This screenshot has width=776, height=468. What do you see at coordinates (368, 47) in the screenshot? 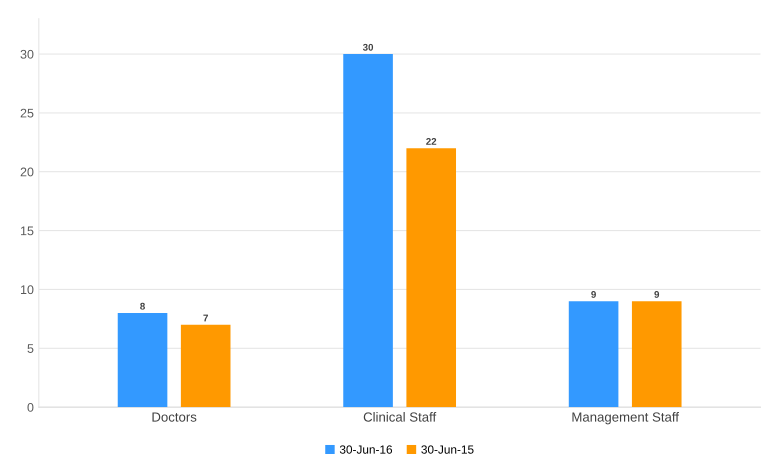
I see `data-label: 30` at bounding box center [368, 47].